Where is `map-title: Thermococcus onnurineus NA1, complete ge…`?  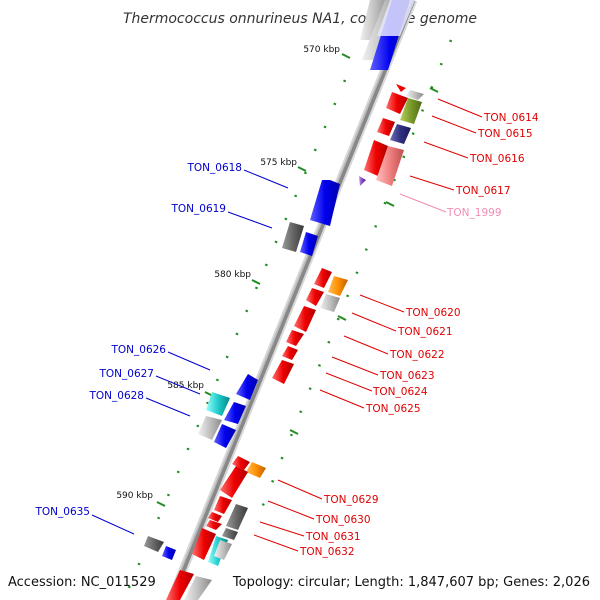
map-title: Thermococcus onnurineus NA1, complete ge… is located at coordinates (300, 19).